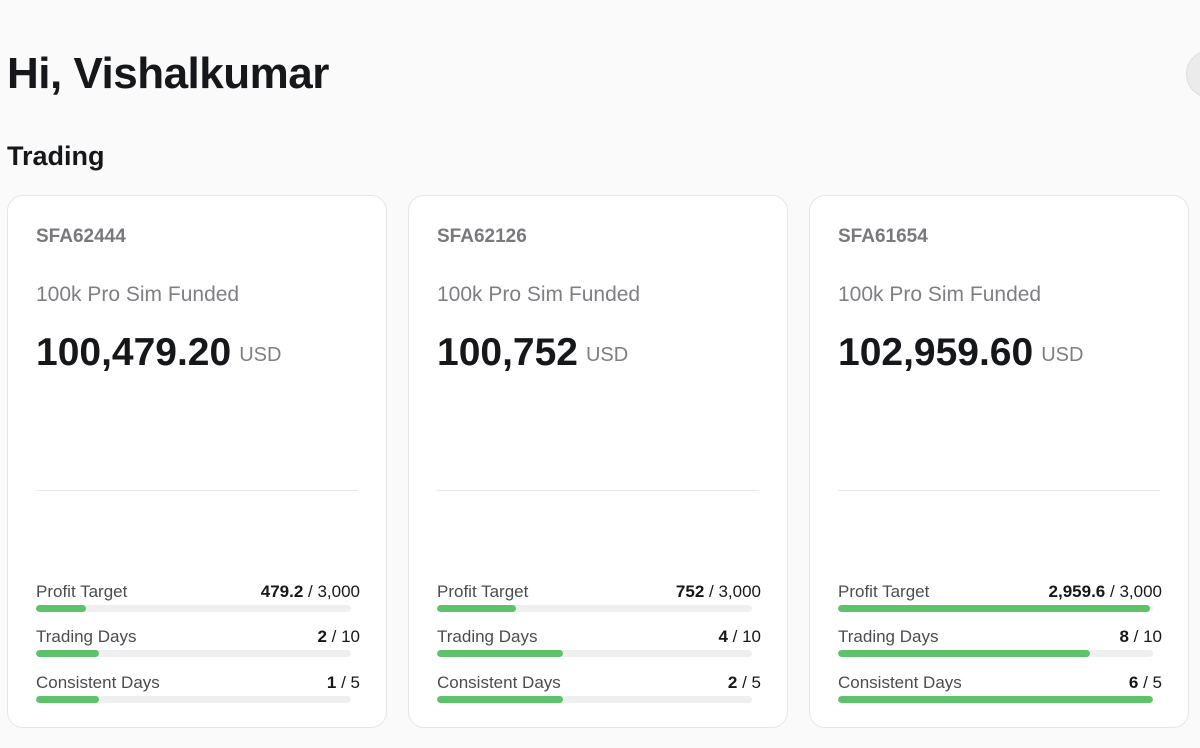  Describe the element at coordinates (343, 682) in the screenshot. I see `metric-value: 1 / 5` at that location.